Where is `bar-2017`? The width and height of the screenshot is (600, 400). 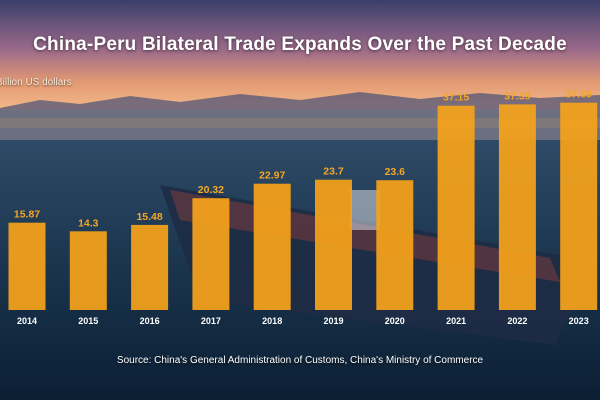
bar-2017 is located at coordinates (211, 254).